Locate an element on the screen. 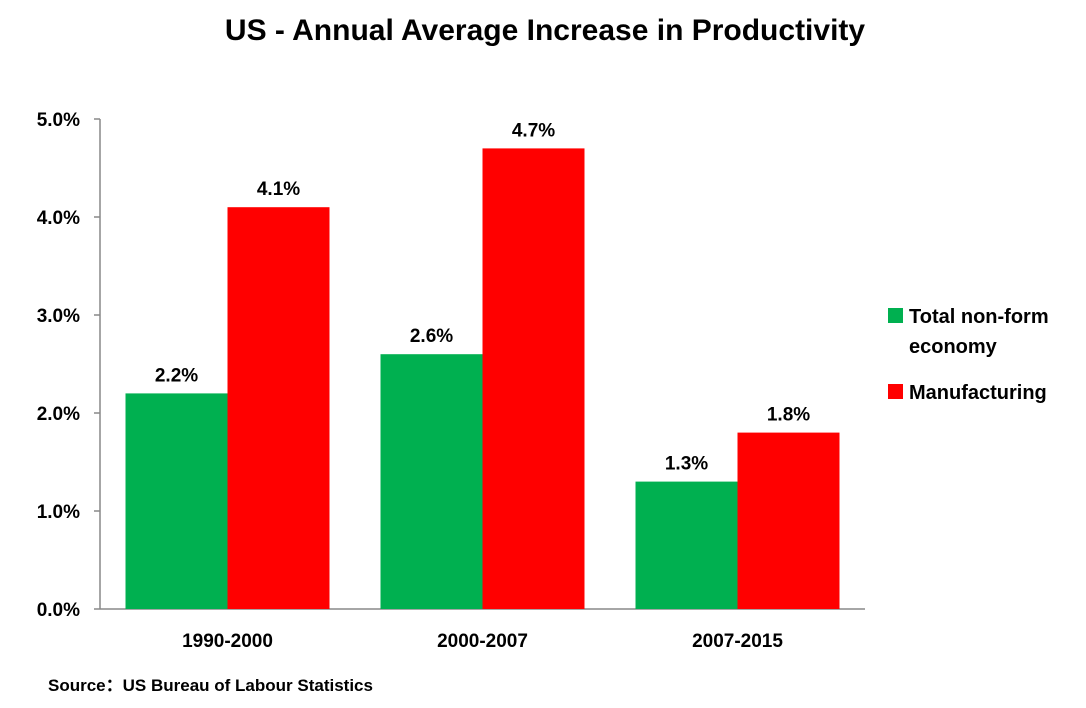  data-label: 1.8% is located at coordinates (788, 415).